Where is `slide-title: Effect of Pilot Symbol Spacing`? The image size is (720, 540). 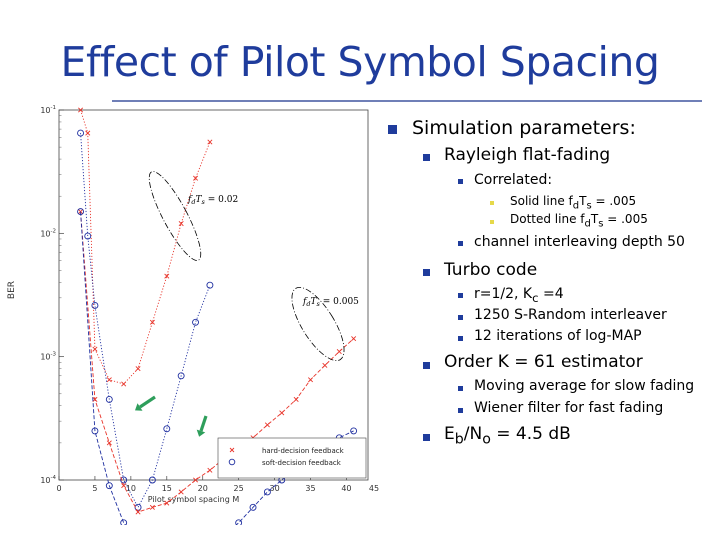
slide-title: Effect of Pilot Symbol Spacing is located at coordinates (360, 62).